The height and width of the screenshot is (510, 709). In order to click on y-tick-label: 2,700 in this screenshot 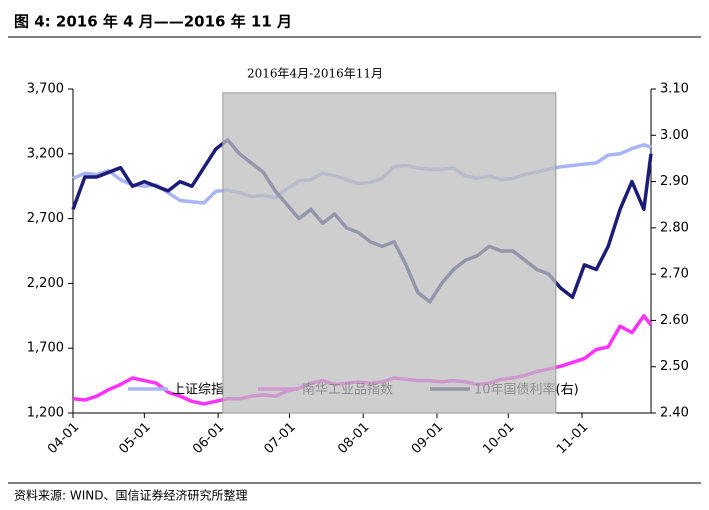, I will do `click(45, 218)`.